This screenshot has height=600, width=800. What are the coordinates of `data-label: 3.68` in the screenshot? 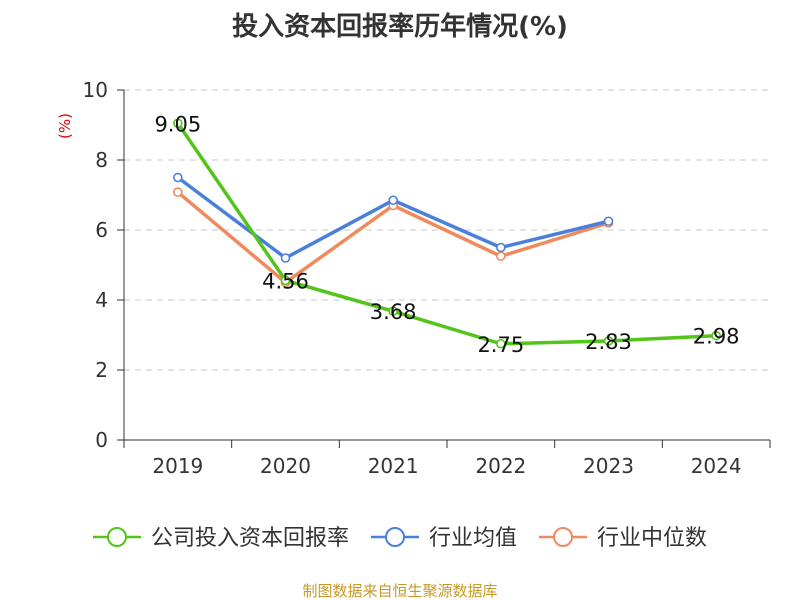 It's located at (393, 312).